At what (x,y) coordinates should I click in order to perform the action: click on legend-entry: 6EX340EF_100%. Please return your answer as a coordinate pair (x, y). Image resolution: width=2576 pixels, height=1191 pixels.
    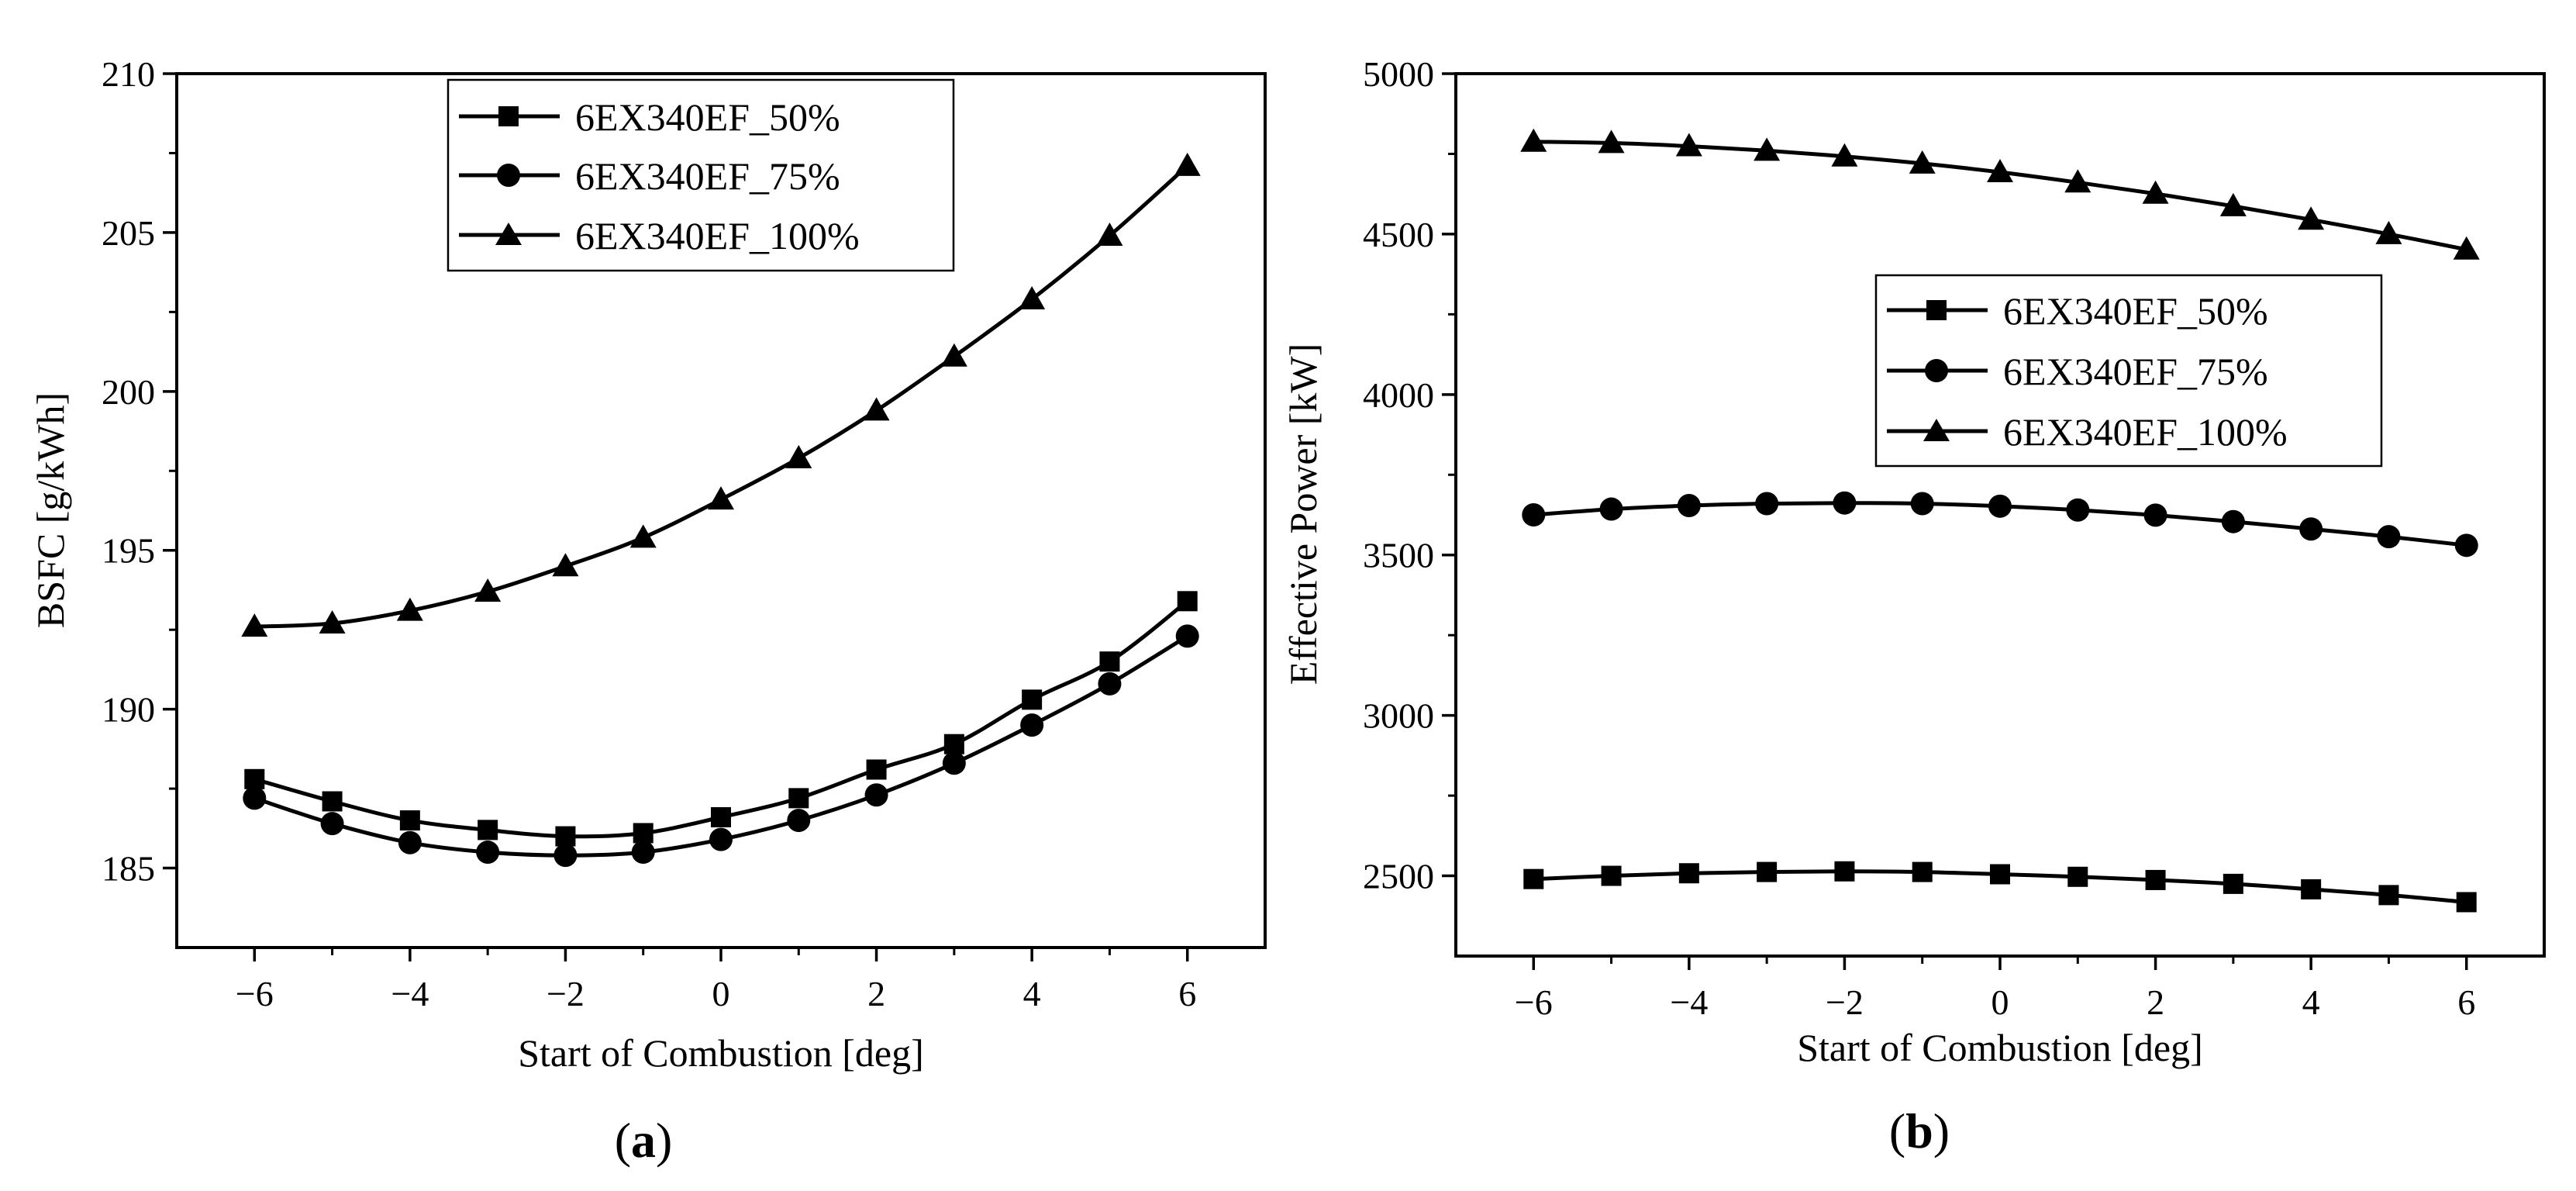
    Looking at the image, I should click on (2087, 432).